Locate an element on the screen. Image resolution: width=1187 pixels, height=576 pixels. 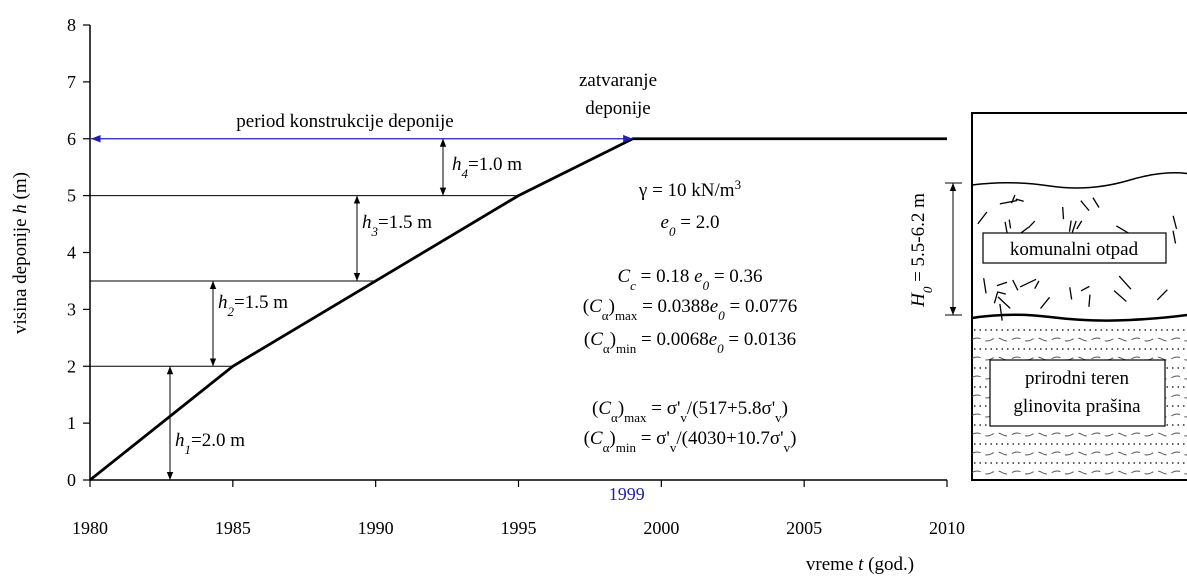
closure-year: 1999 is located at coordinates (627, 494).